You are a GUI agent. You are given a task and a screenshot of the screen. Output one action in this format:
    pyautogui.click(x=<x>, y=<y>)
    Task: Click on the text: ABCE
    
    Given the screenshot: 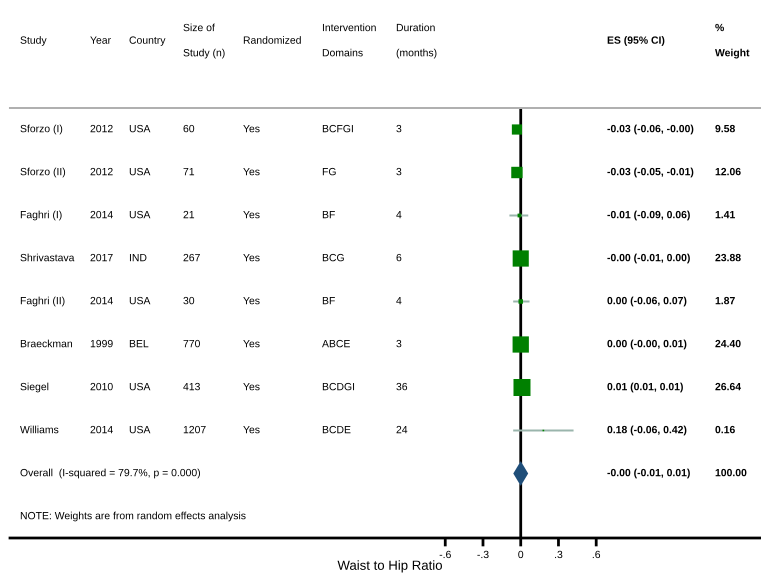 What is the action you would take?
    pyautogui.click(x=336, y=344)
    